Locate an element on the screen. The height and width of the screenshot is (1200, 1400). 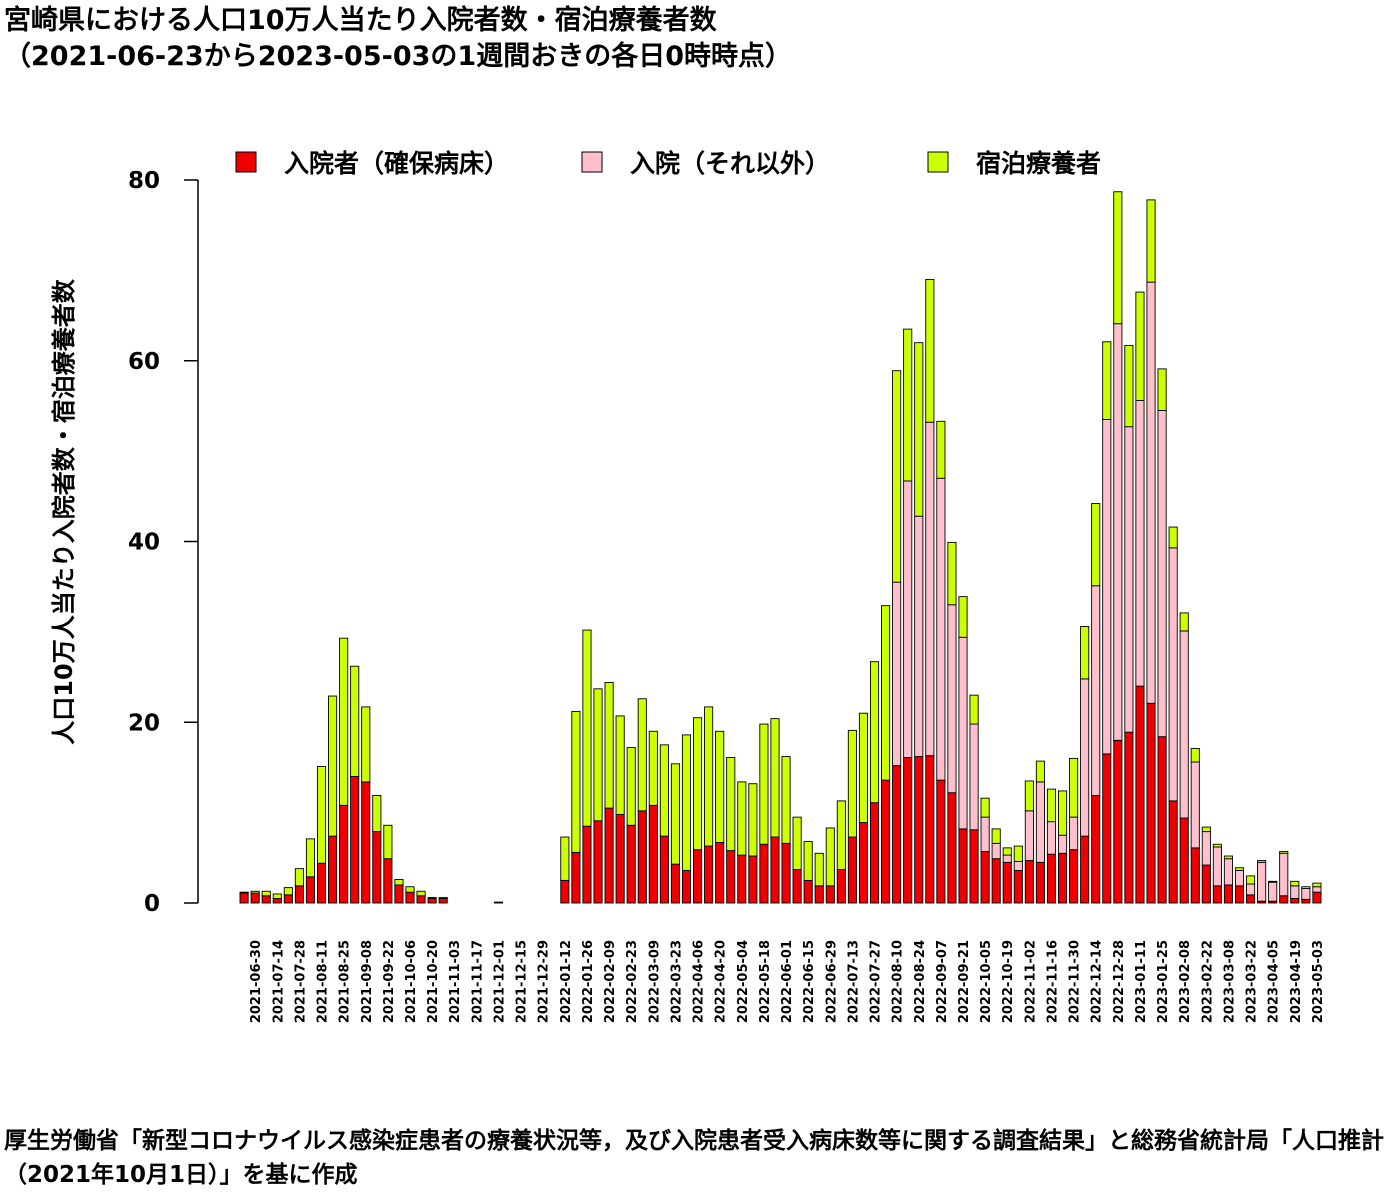
x-tick-label: 2022-03-23 is located at coordinates (676, 981).